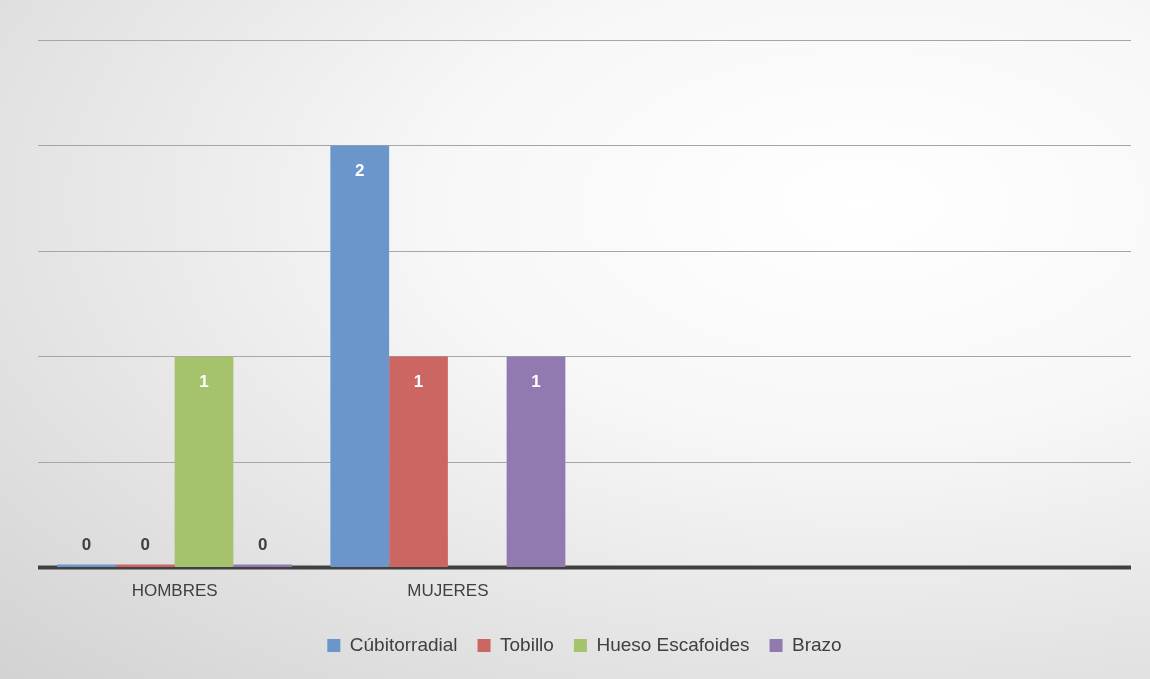 The width and height of the screenshot is (1150, 679). Describe the element at coordinates (360, 171) in the screenshot. I see `data-label: 2` at that location.